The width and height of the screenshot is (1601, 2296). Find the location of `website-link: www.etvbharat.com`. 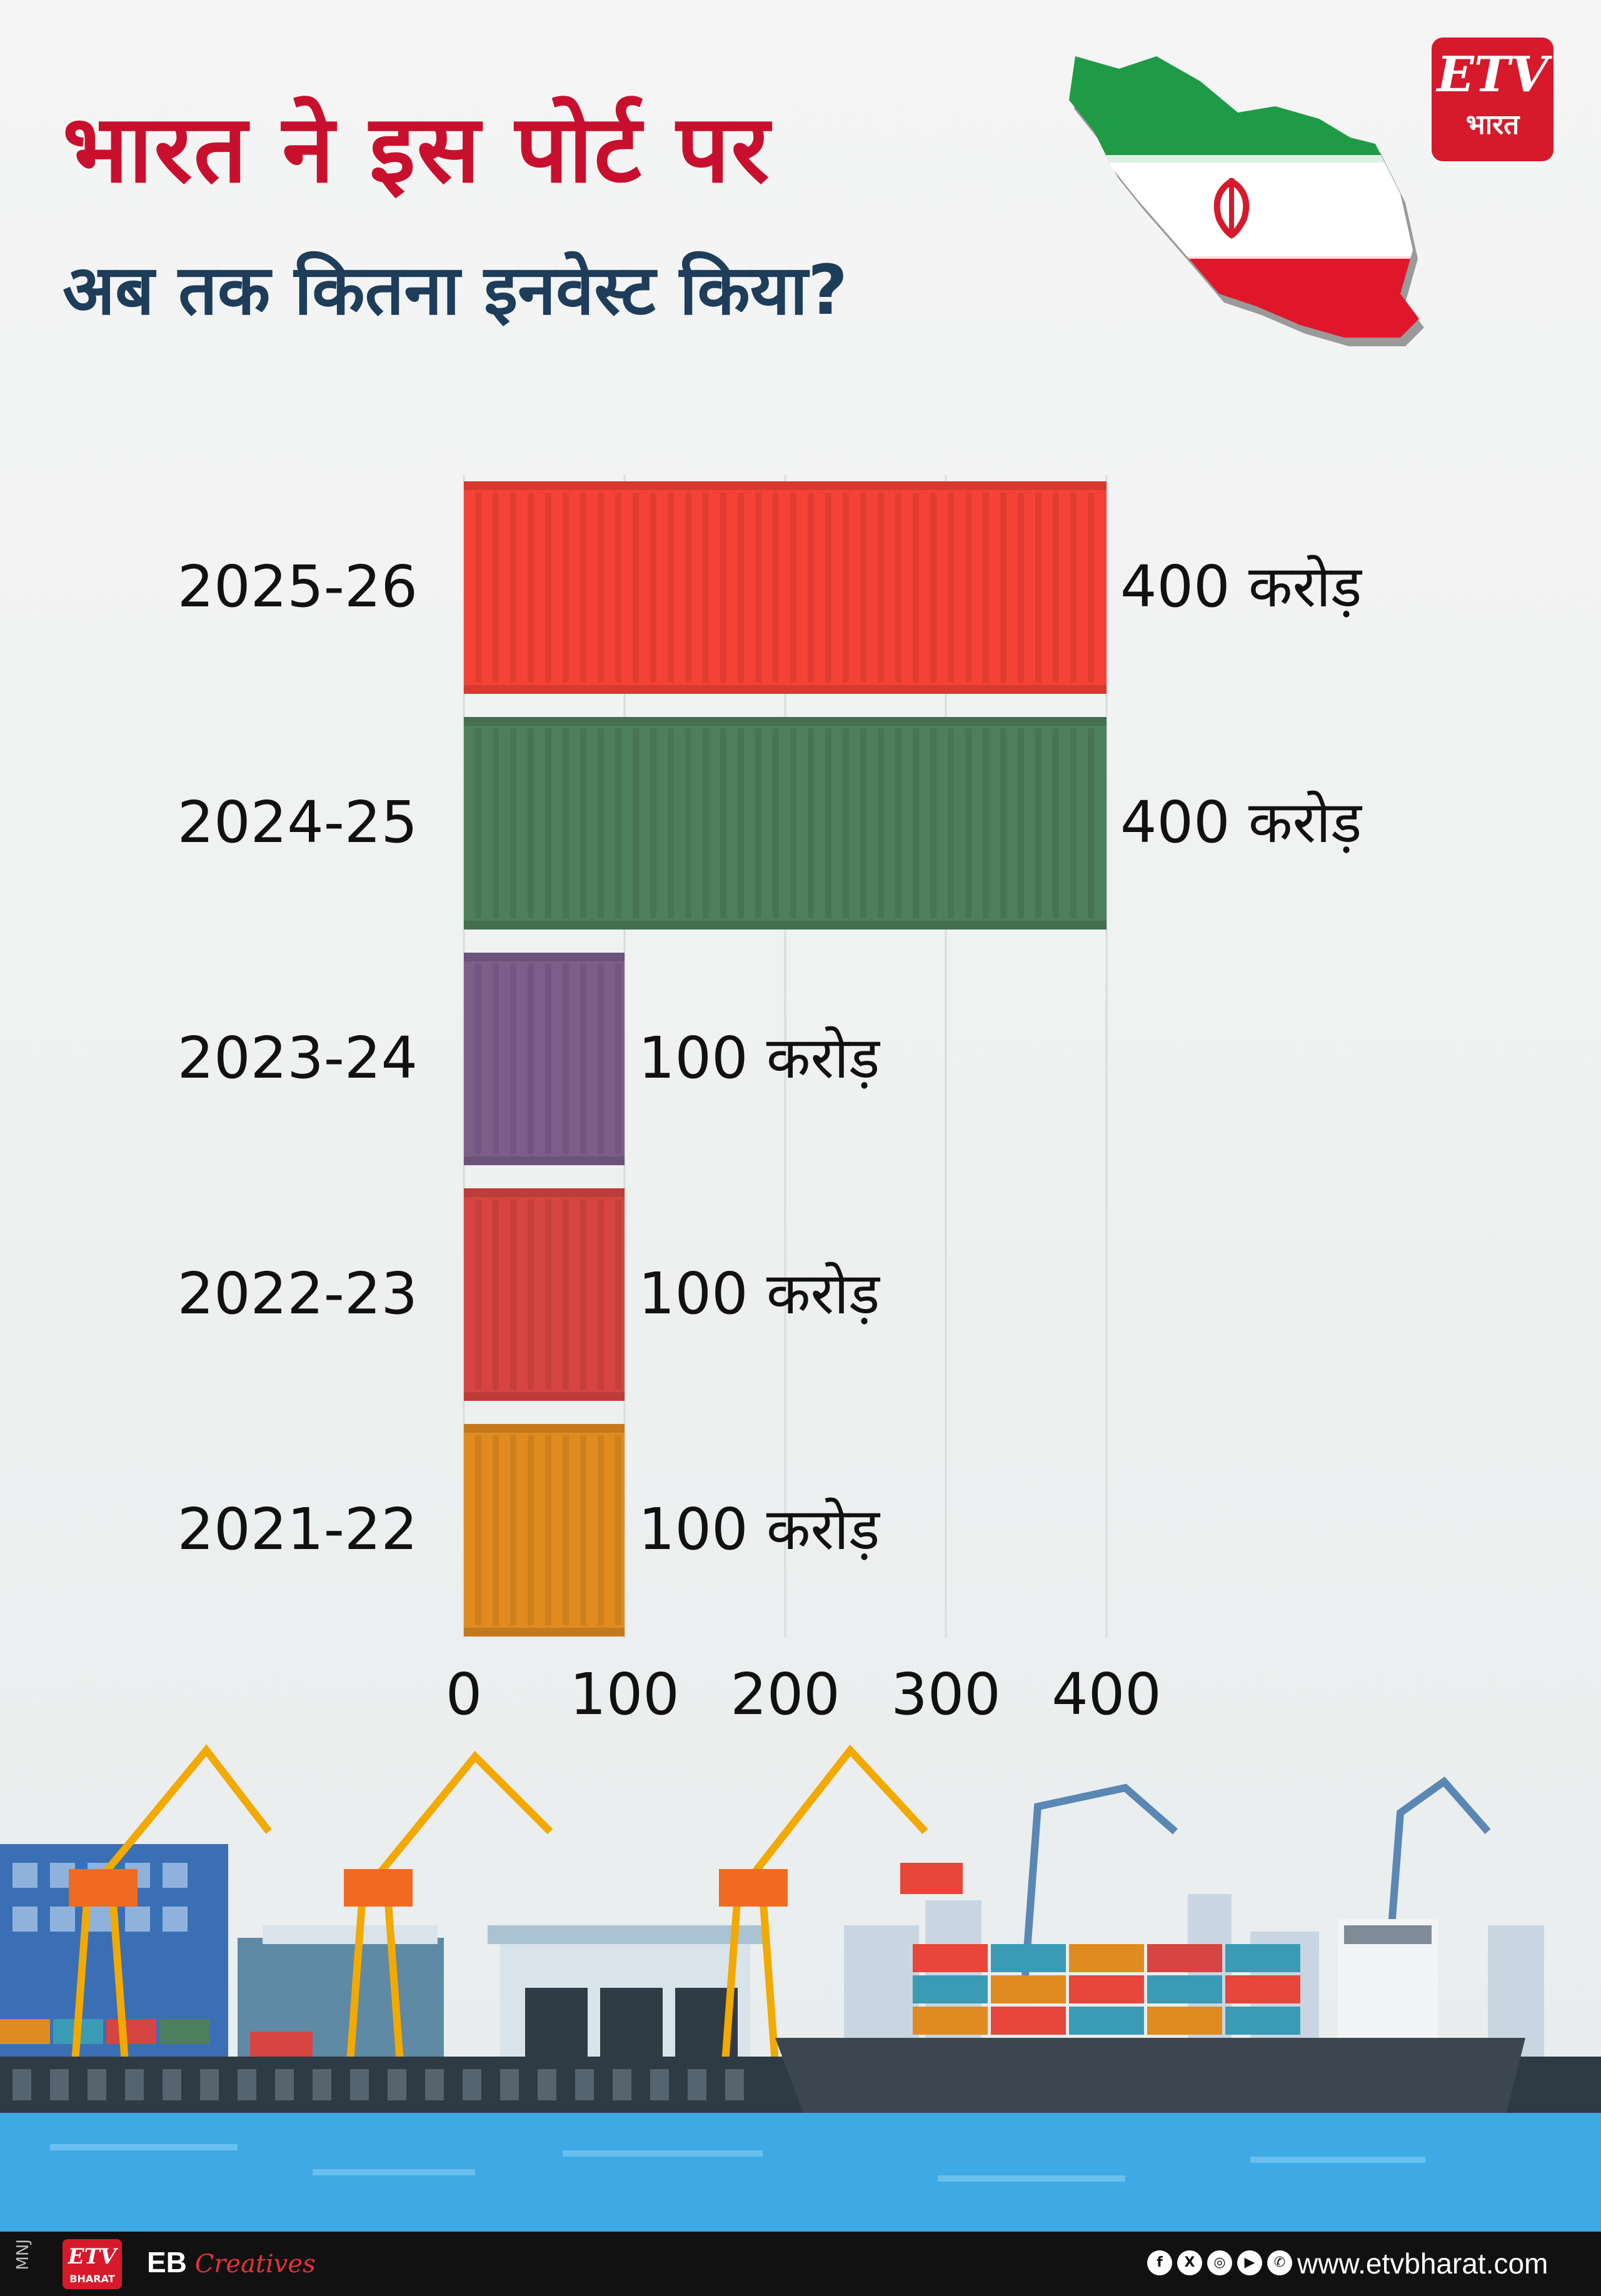

website-link: www.etvbharat.com is located at coordinates (1423, 2263).